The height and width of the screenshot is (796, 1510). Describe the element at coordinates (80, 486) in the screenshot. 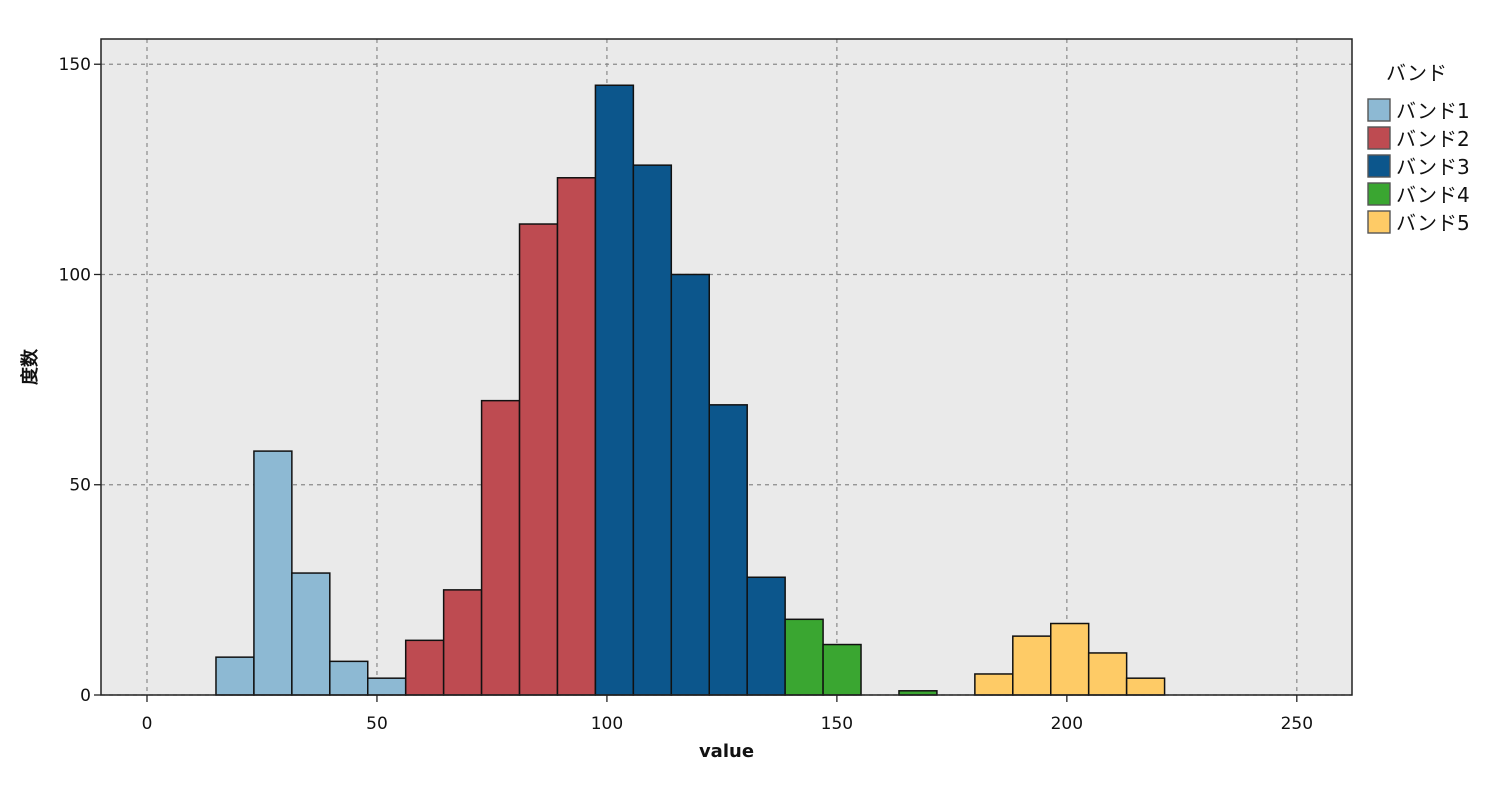

I see `y-tick-label: 50` at that location.